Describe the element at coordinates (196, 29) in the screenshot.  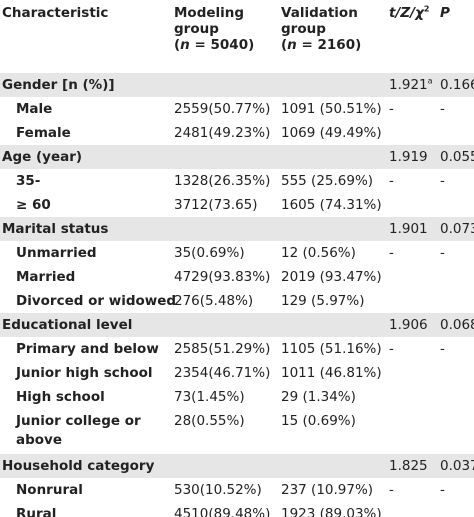
I see `header-modeling-line2: group` at that location.